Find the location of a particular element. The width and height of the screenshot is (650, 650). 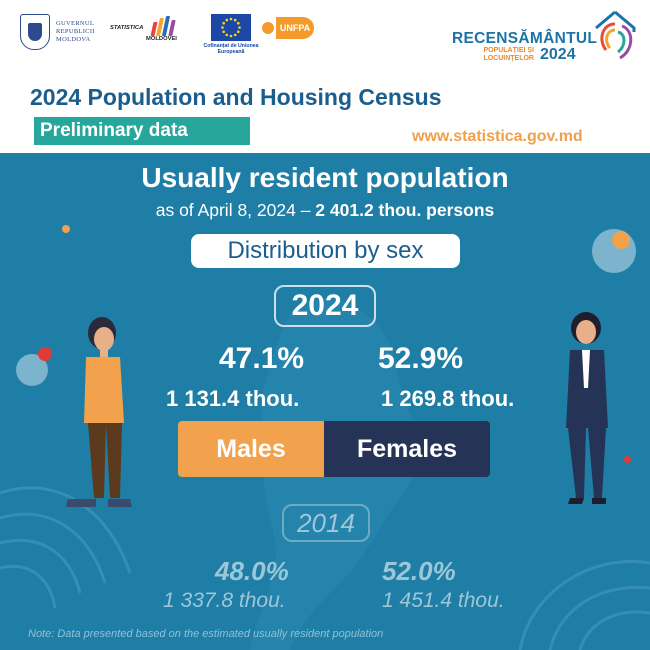

page-title: 2024 Population and Housing Census is located at coordinates (236, 97).